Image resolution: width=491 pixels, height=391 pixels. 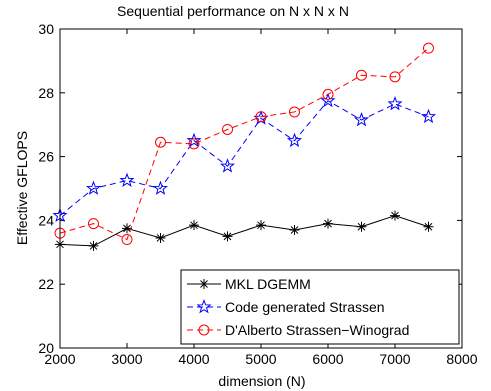 I want to click on y-tick-label: 30, so click(x=46, y=29).